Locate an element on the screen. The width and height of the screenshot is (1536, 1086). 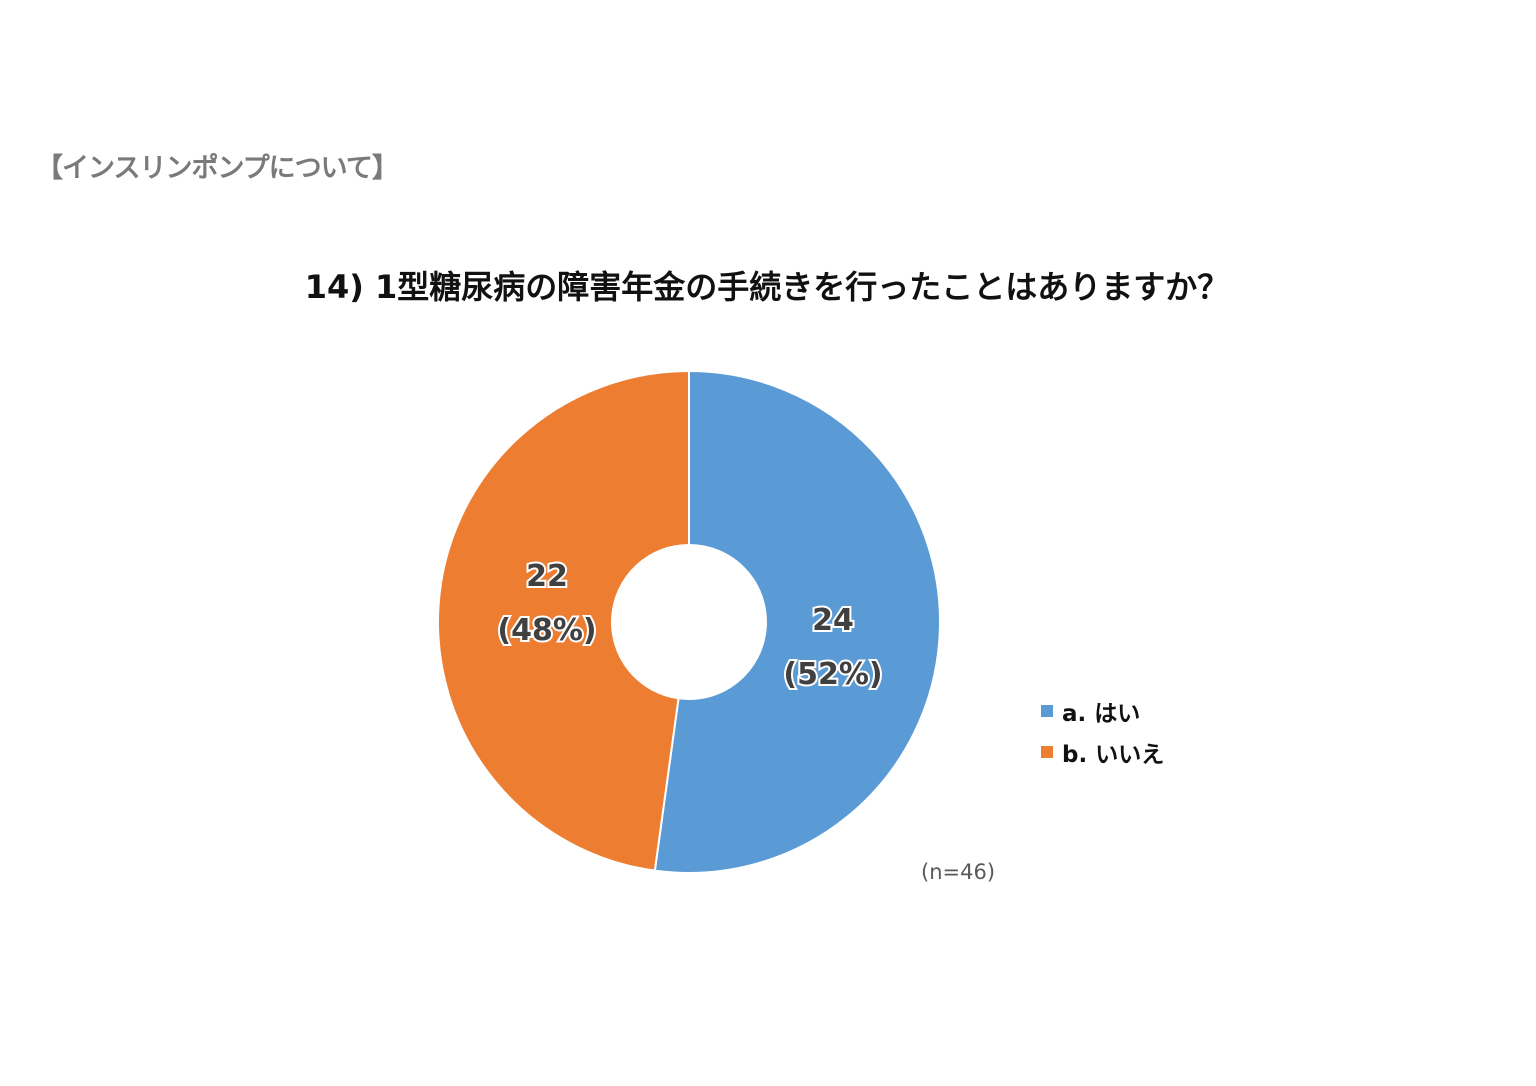
chart-title: 14) 1型糖尿病の障害年金の手続きを行ったことはありますか？ is located at coordinates (768, 285).